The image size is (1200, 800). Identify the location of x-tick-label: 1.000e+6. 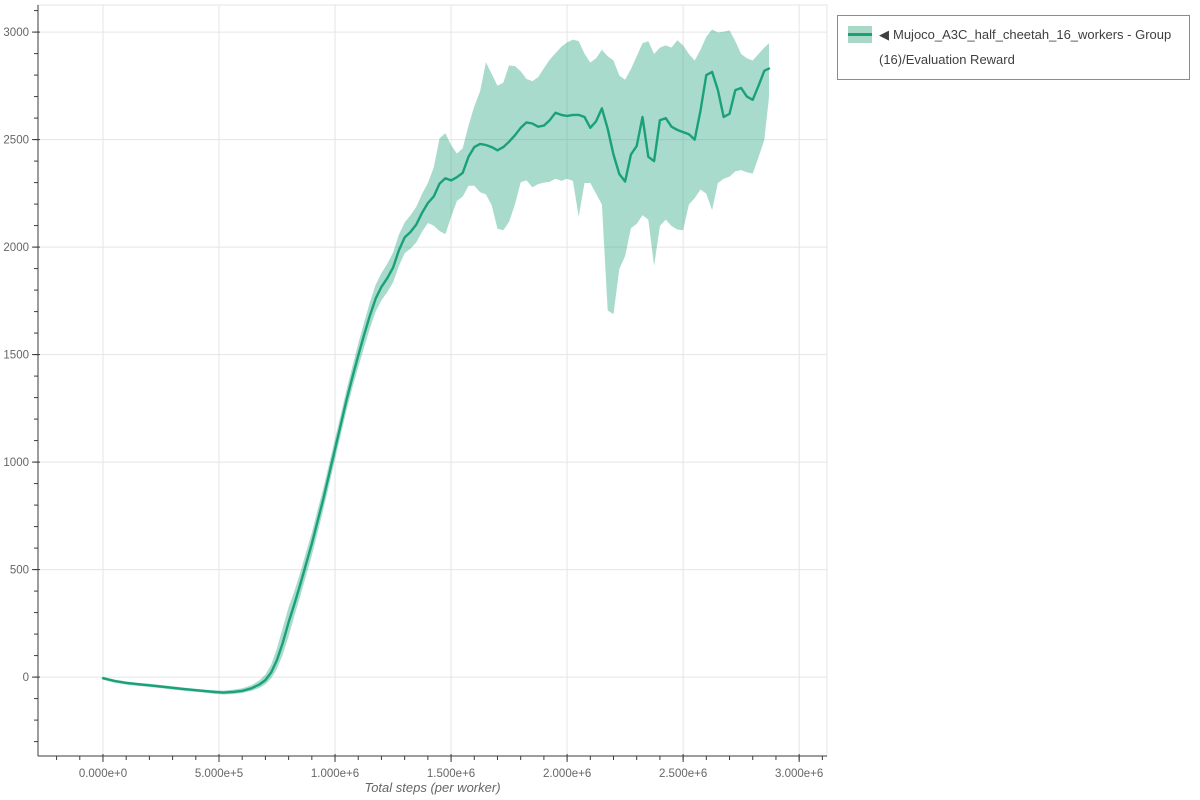
(335, 774).